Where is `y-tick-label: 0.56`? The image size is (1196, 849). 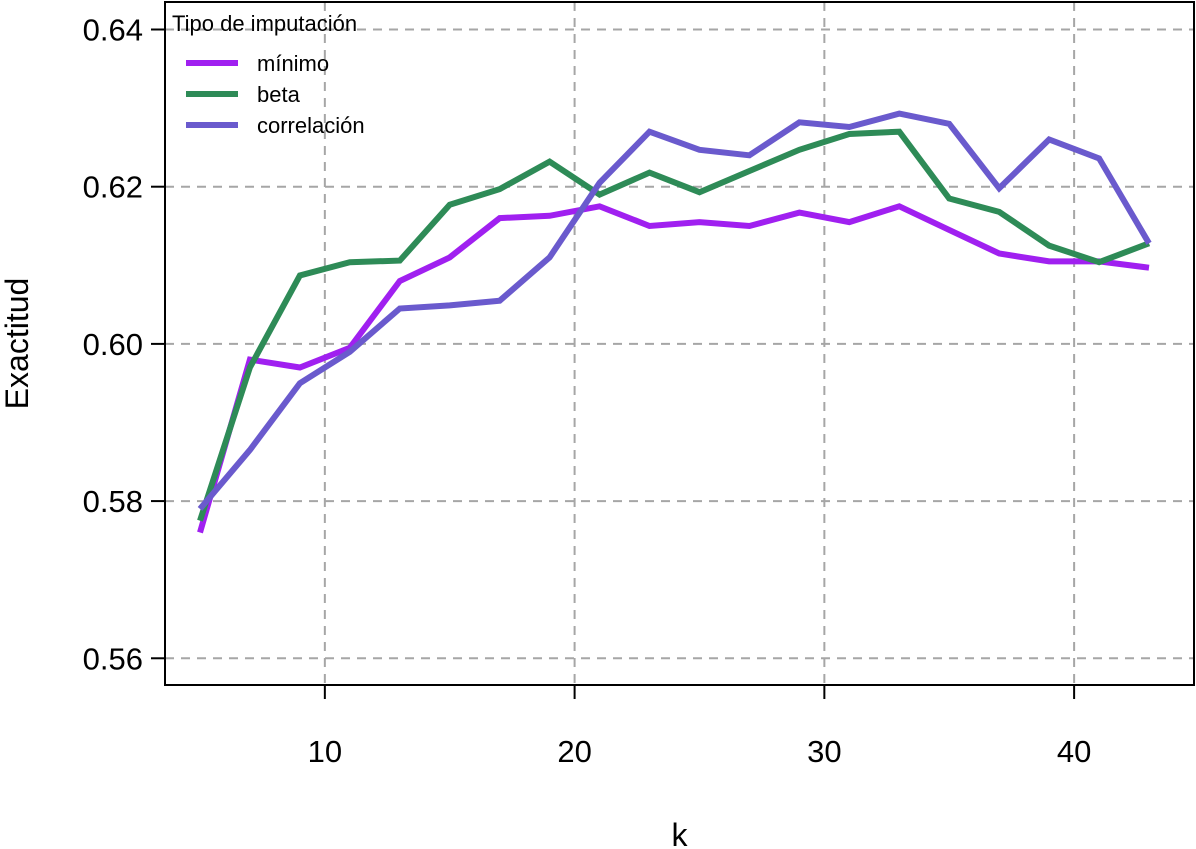 y-tick-label: 0.56 is located at coordinates (113, 658).